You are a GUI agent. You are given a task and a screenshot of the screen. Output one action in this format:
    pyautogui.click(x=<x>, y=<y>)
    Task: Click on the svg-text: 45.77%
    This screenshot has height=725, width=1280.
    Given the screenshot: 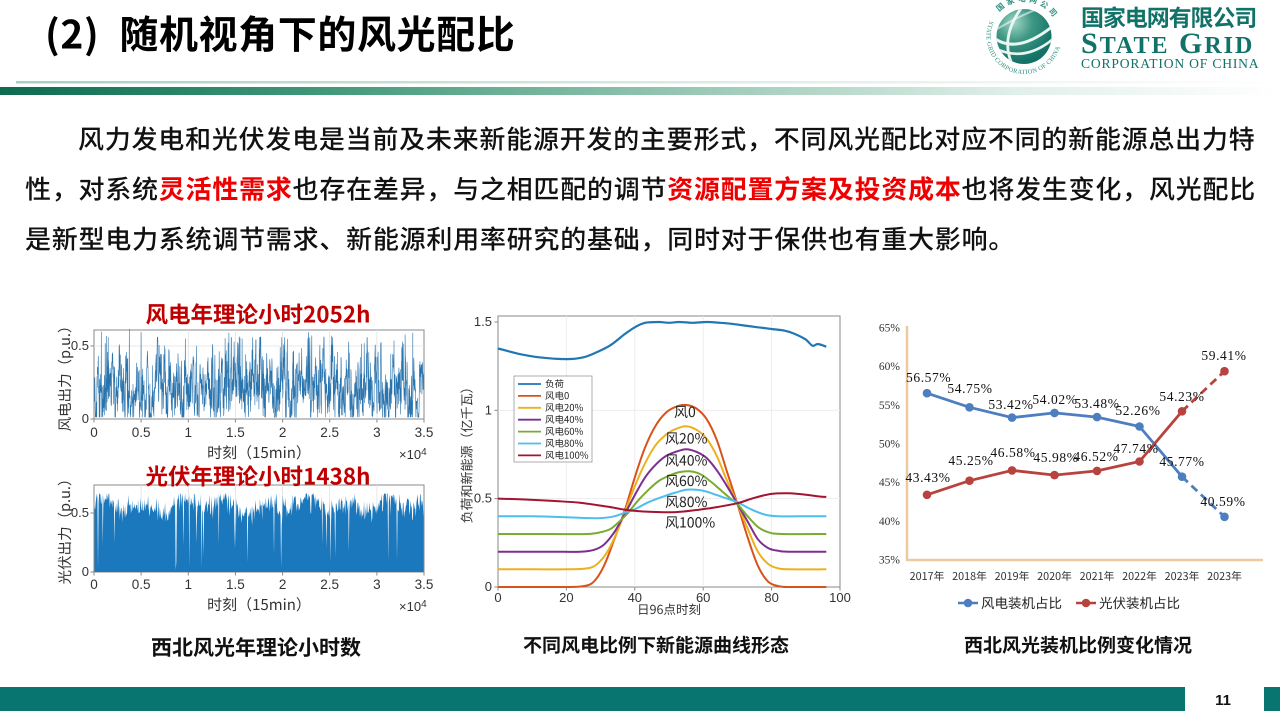 What is the action you would take?
    pyautogui.click(x=1181, y=461)
    